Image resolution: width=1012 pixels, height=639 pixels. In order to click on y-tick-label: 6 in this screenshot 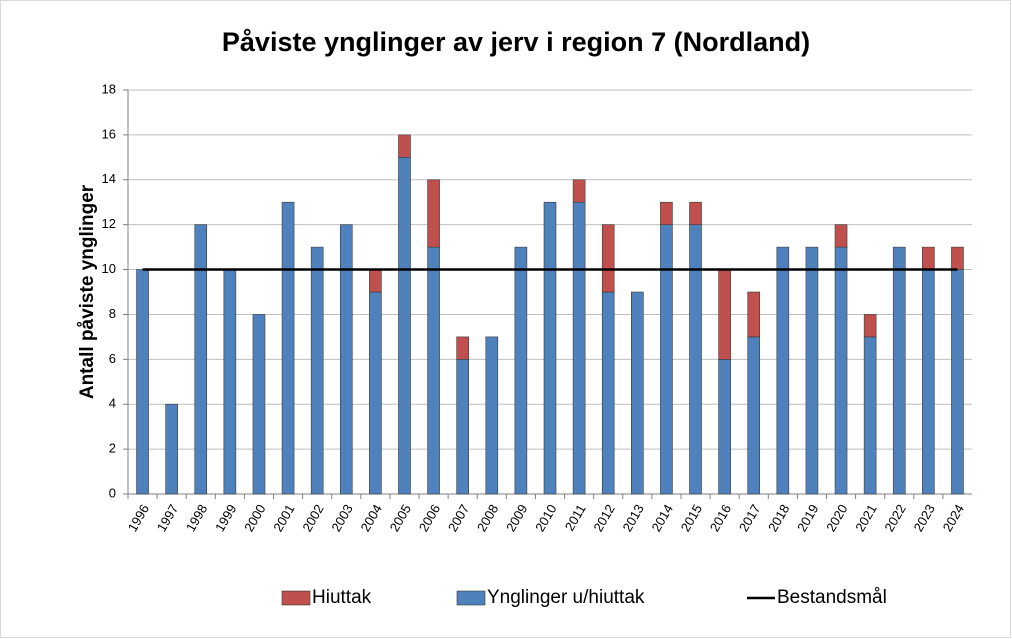, I will do `click(112, 358)`.